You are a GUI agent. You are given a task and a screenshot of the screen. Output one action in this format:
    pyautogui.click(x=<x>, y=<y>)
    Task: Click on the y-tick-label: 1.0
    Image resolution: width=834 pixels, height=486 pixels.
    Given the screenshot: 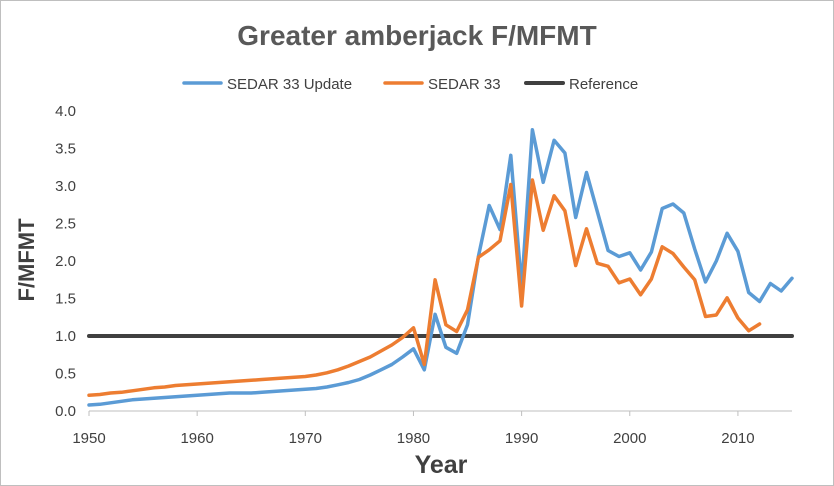 What is the action you would take?
    pyautogui.click(x=65, y=336)
    